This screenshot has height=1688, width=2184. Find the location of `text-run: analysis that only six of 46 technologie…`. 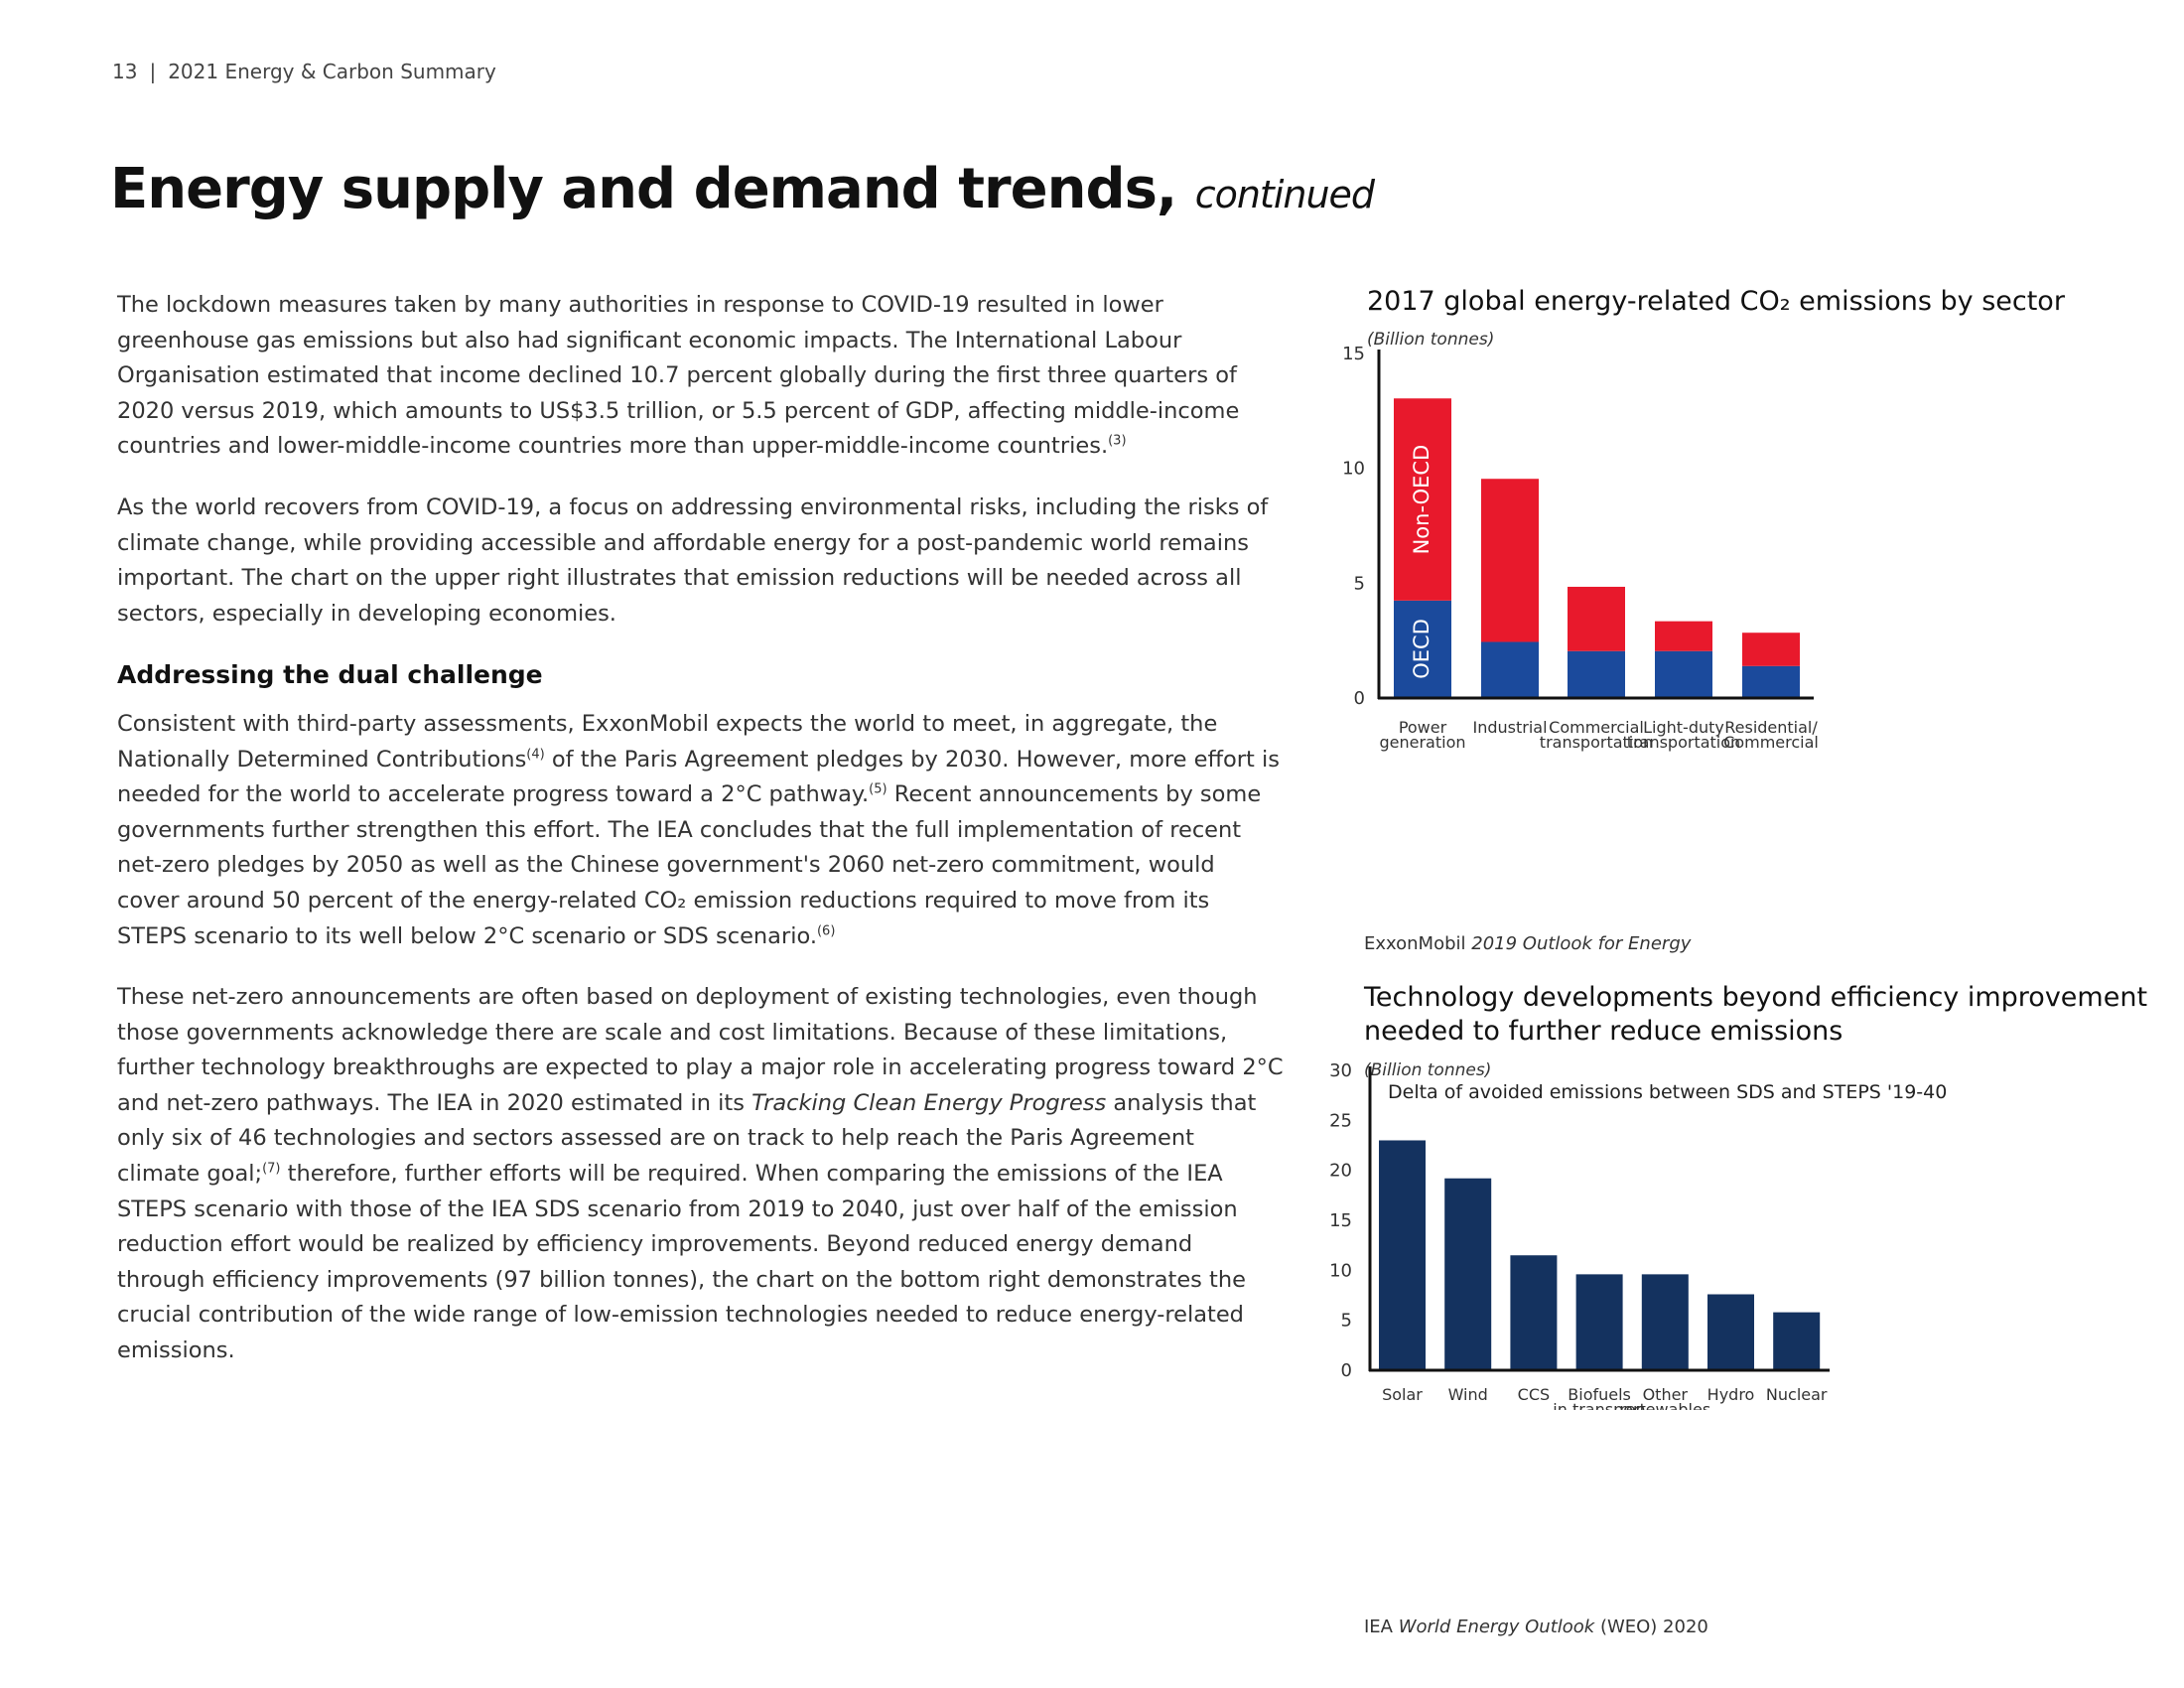

text-run: analysis that only six of 46 technologie… is located at coordinates (687, 1138).